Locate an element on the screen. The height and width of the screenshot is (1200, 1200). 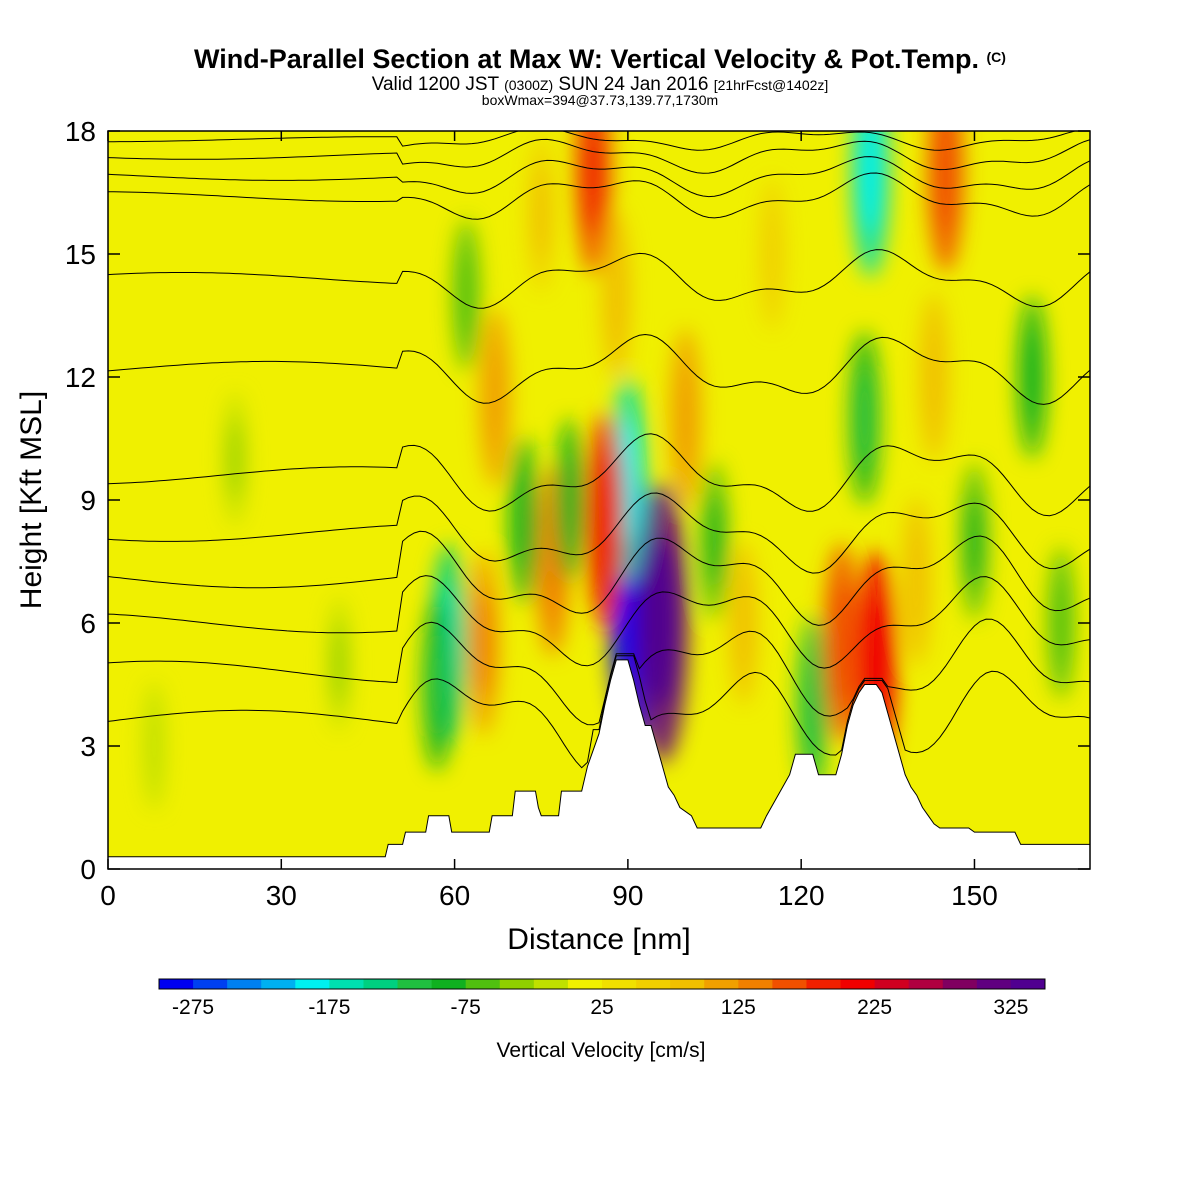
terrain is located at coordinates (599, 764).